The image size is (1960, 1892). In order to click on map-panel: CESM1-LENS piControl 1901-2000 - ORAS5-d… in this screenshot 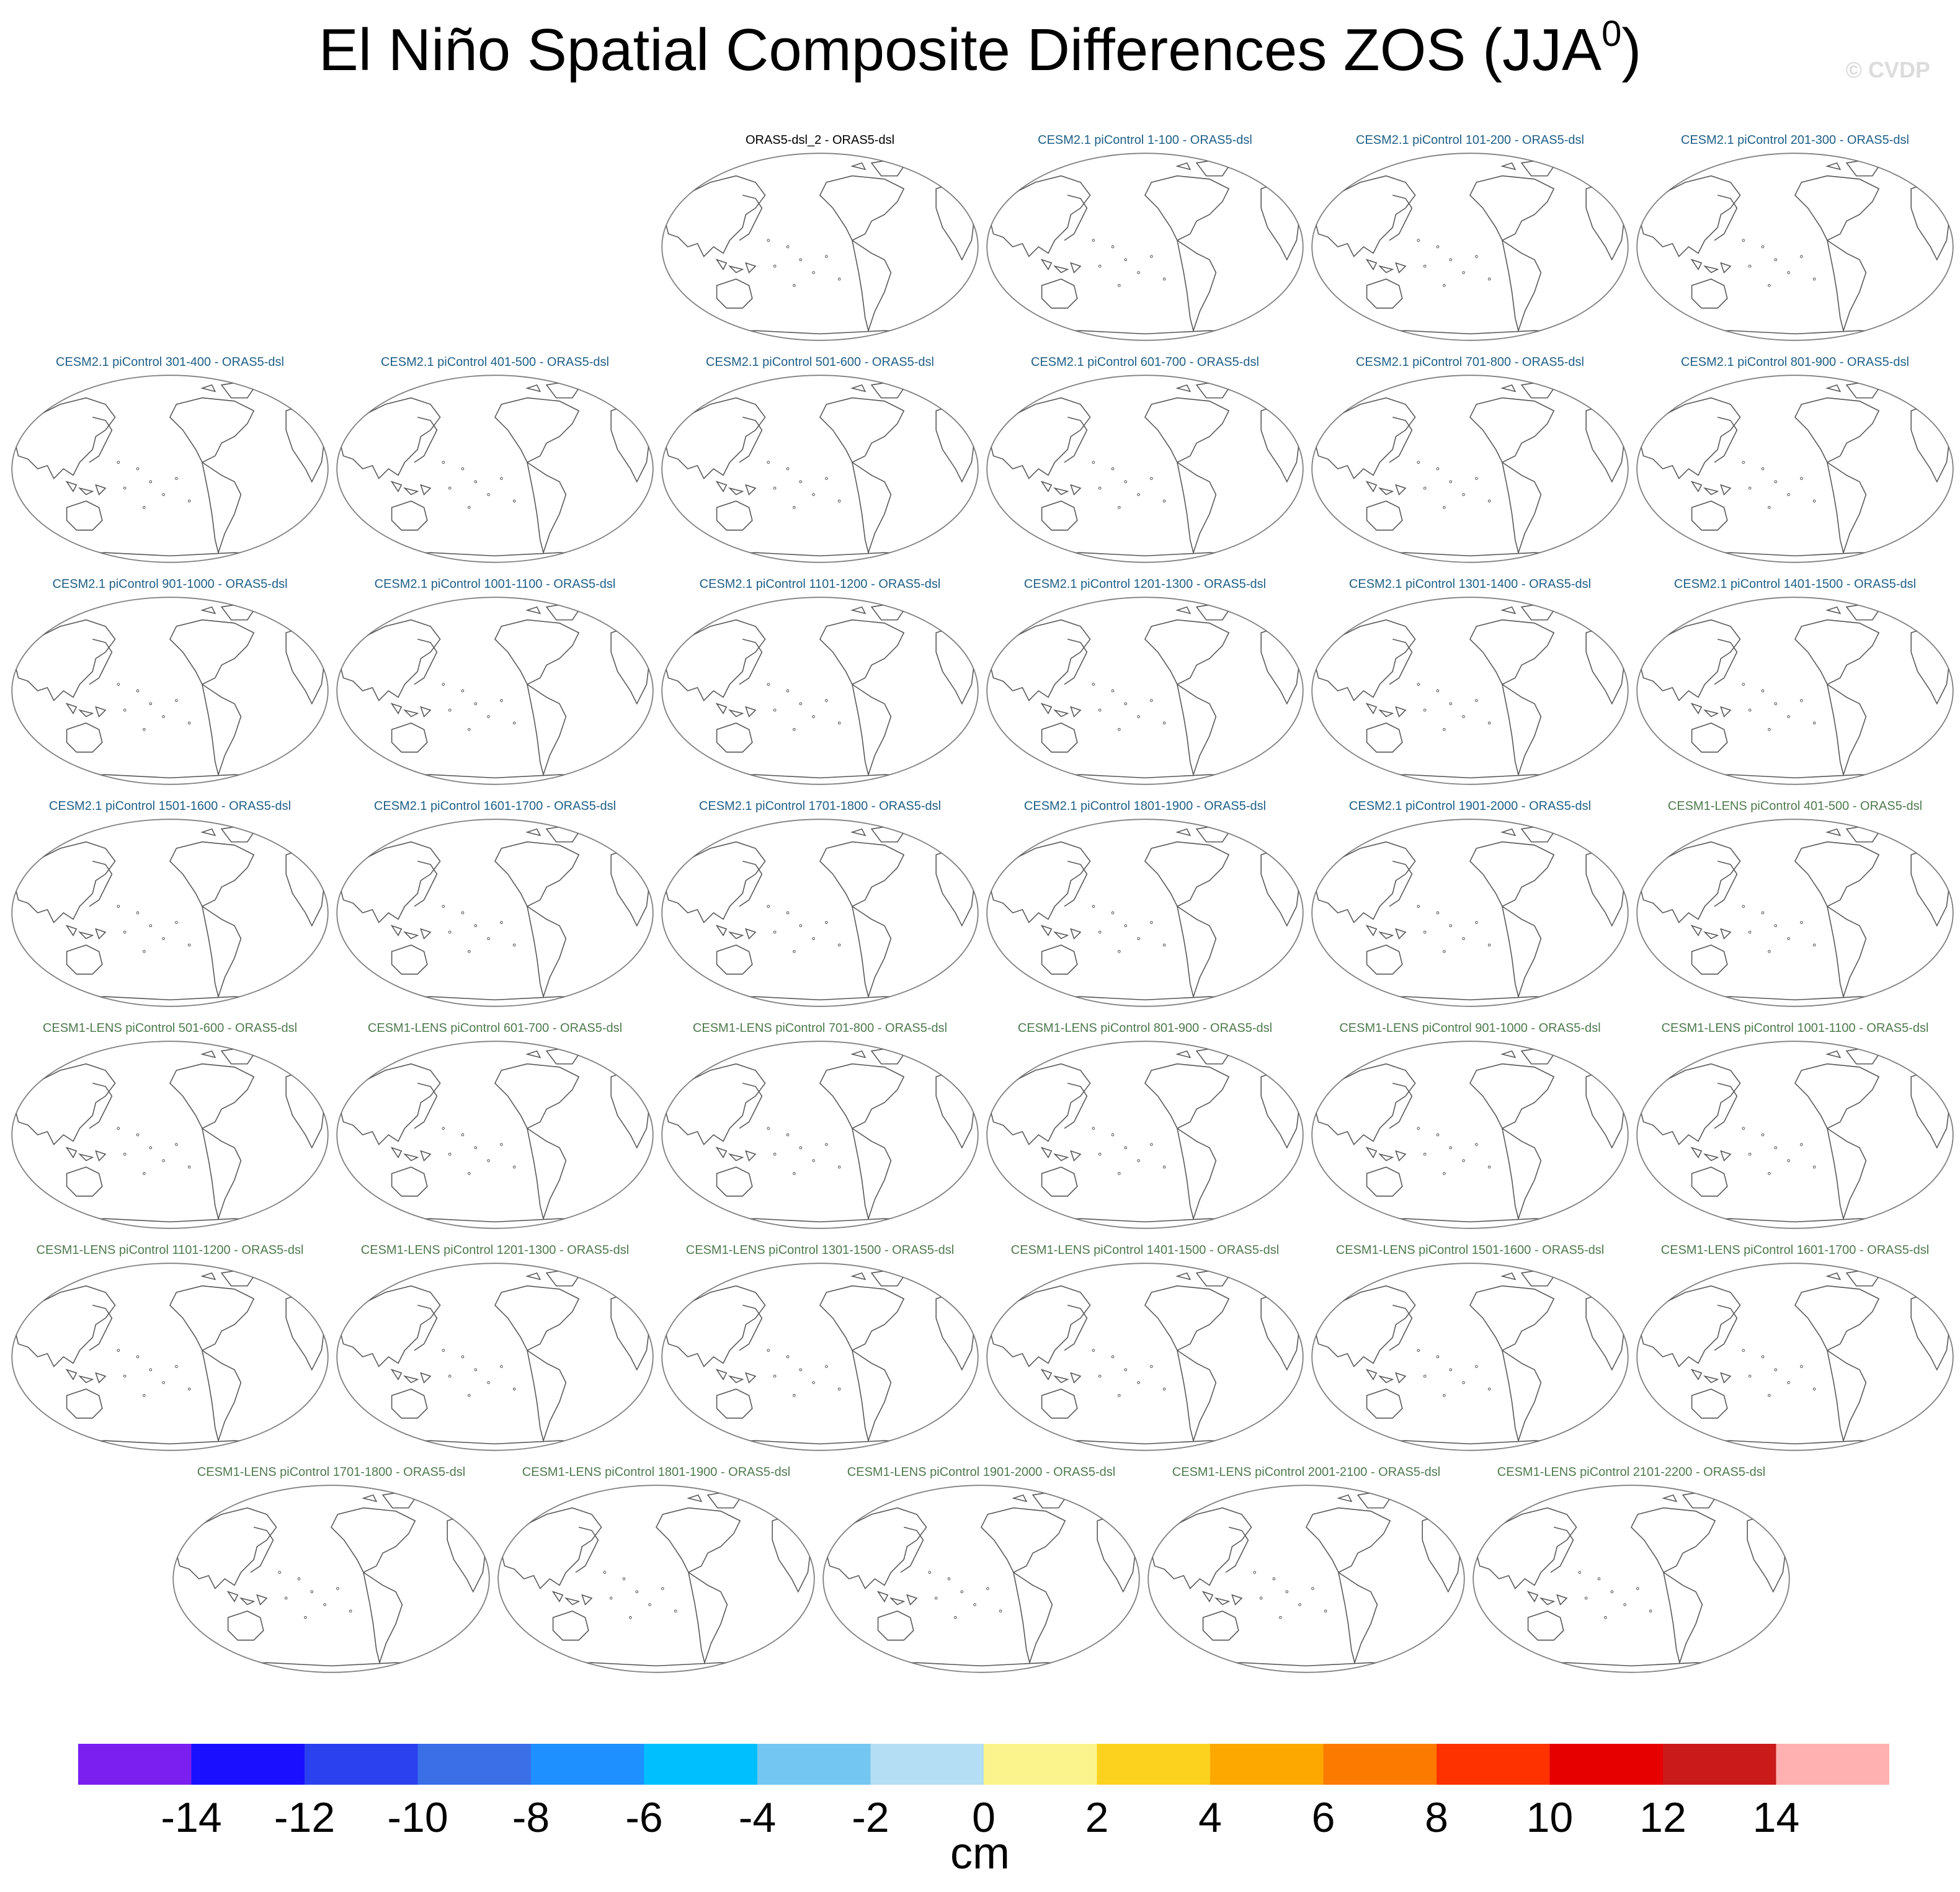, I will do `click(981, 1570)`.